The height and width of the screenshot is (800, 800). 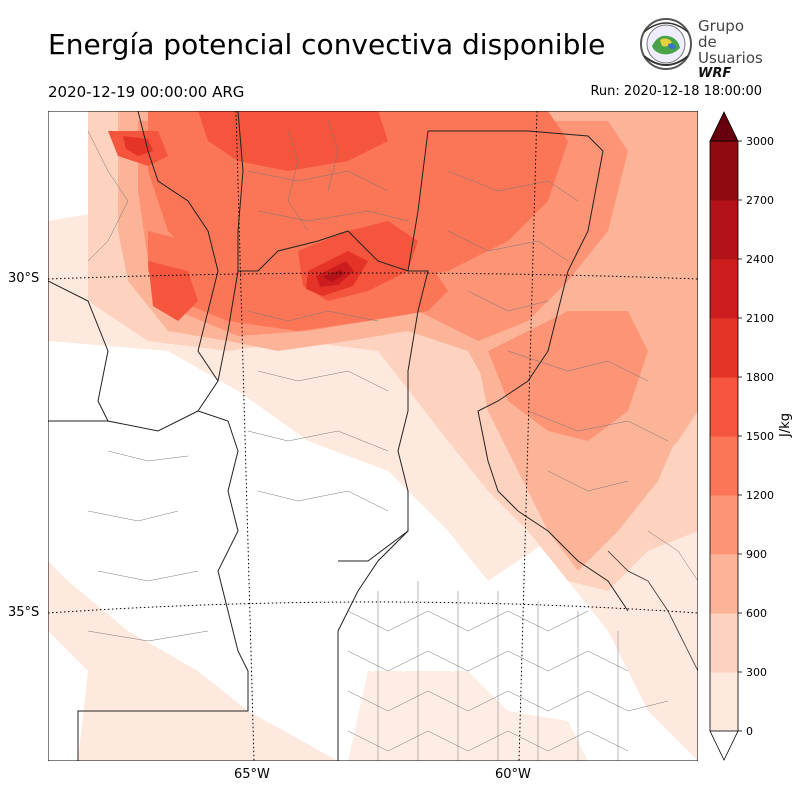 I want to click on lat-label-30s: 30°S, so click(x=24, y=278).